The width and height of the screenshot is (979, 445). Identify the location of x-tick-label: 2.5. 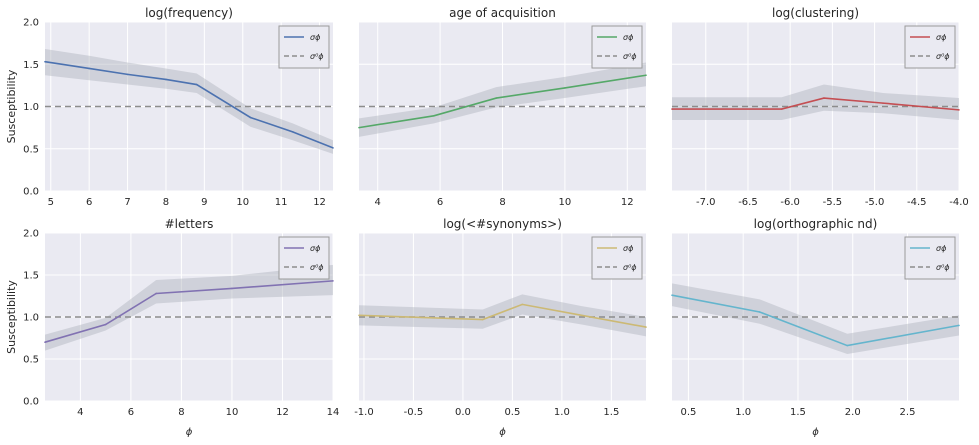
(908, 412).